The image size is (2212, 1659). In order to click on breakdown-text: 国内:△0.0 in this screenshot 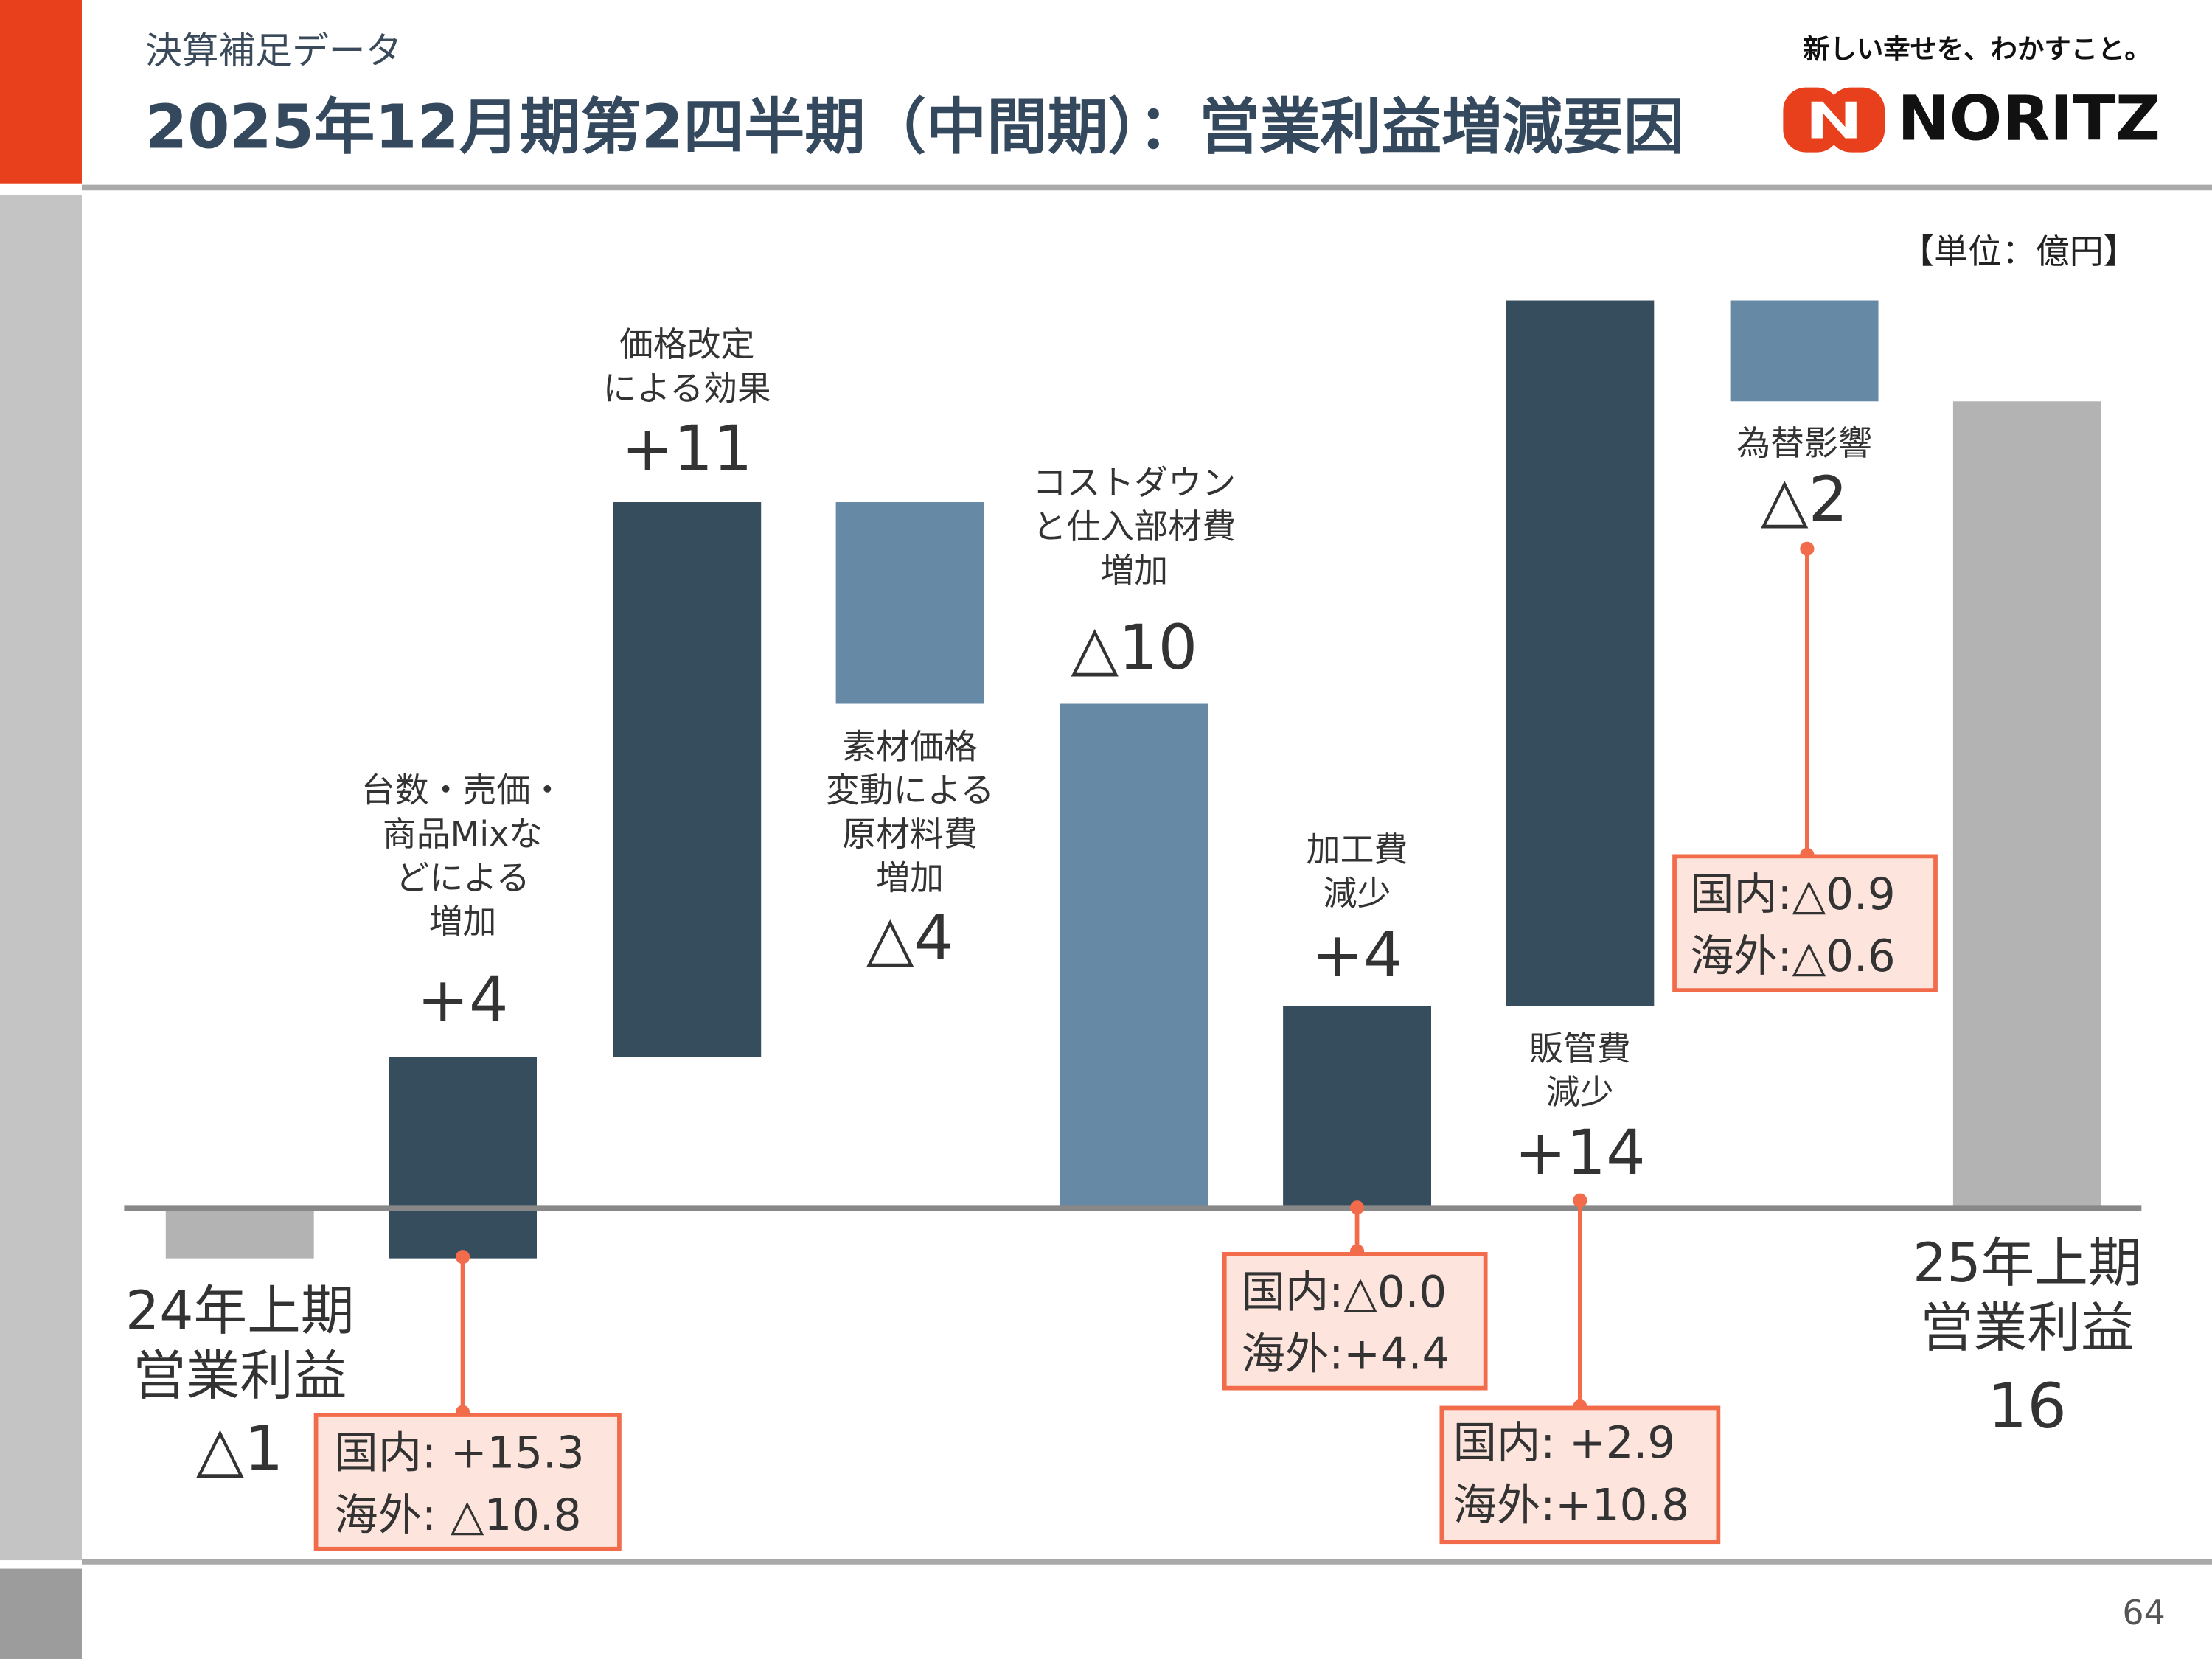, I will do `click(1344, 1291)`.